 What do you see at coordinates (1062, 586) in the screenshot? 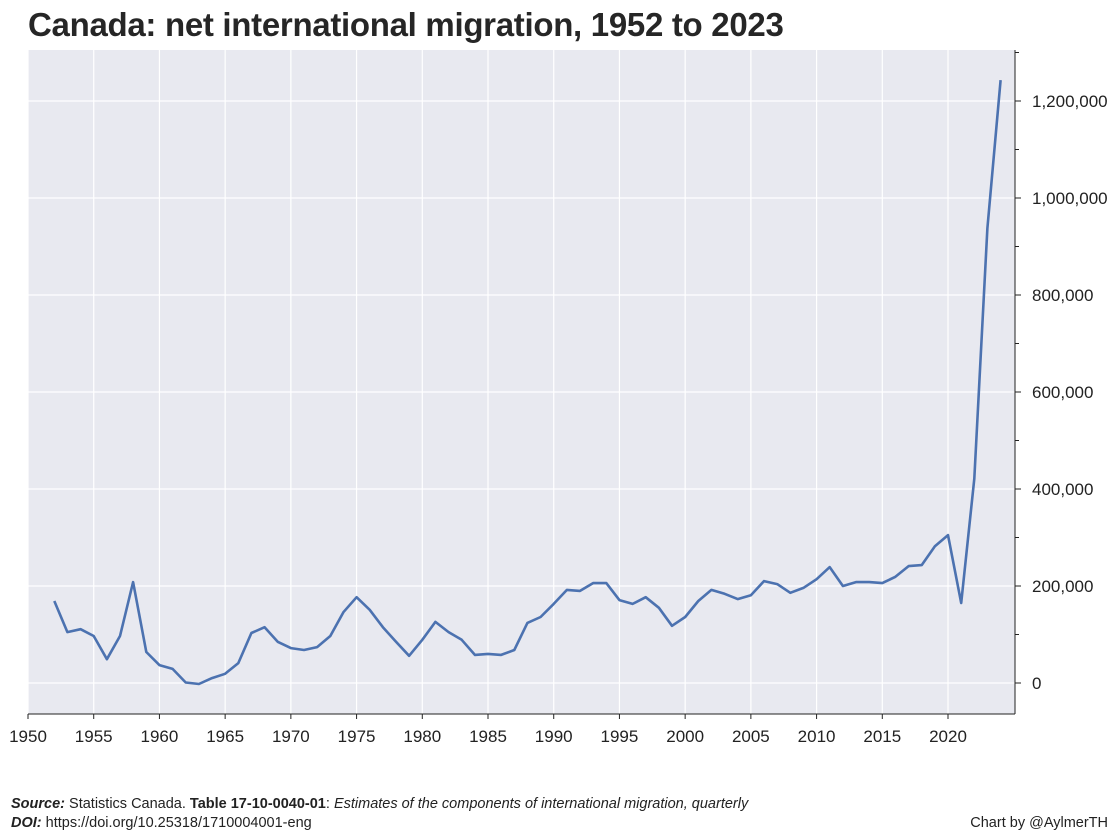
I see `y-tick-label: 200,000` at bounding box center [1062, 586].